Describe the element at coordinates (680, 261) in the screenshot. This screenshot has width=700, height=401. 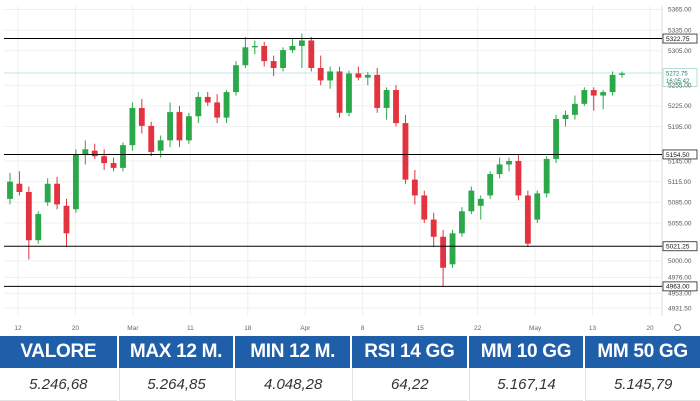
I see `y-tick-label: 5000.00` at that location.